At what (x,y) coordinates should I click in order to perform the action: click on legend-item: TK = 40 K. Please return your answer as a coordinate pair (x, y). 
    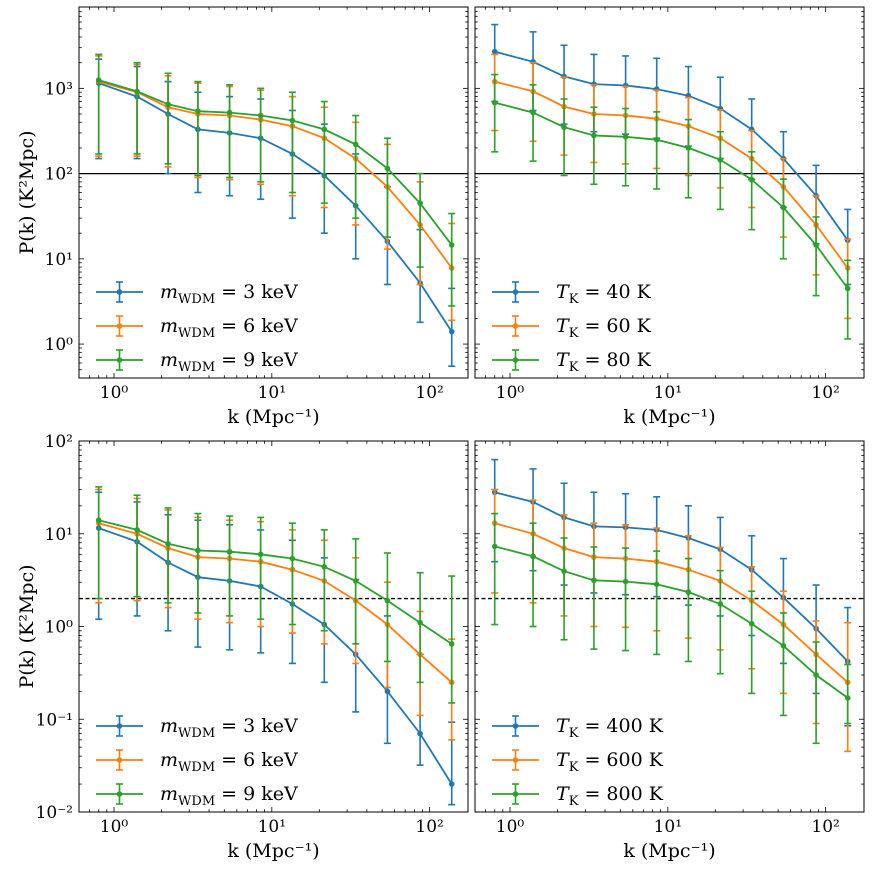
    Looking at the image, I should click on (572, 294).